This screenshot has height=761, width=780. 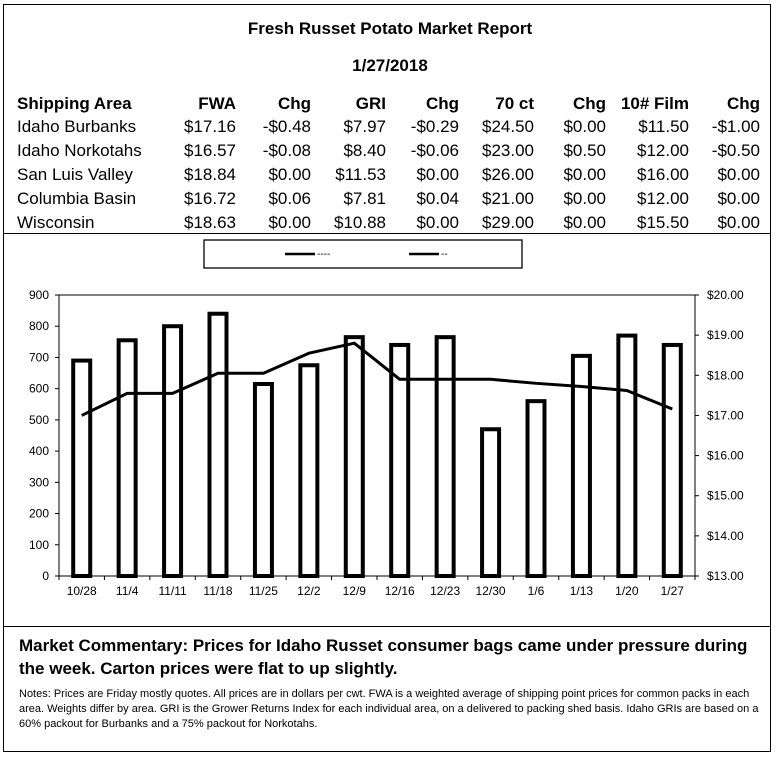 I want to click on price-cell: -$0.08, so click(x=286, y=150).